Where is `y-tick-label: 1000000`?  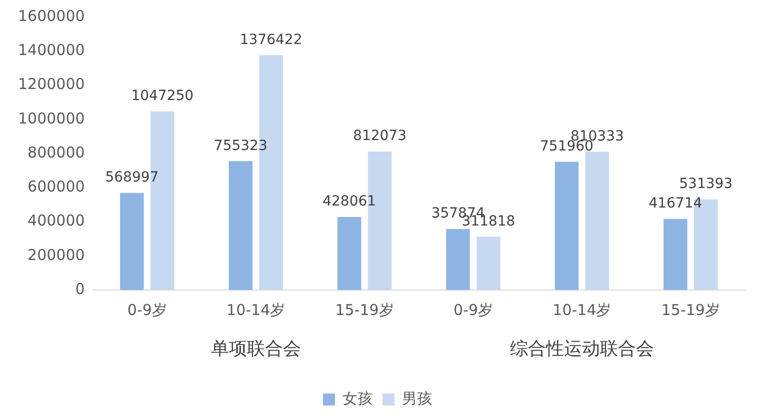 y-tick-label: 1000000 is located at coordinates (51, 118).